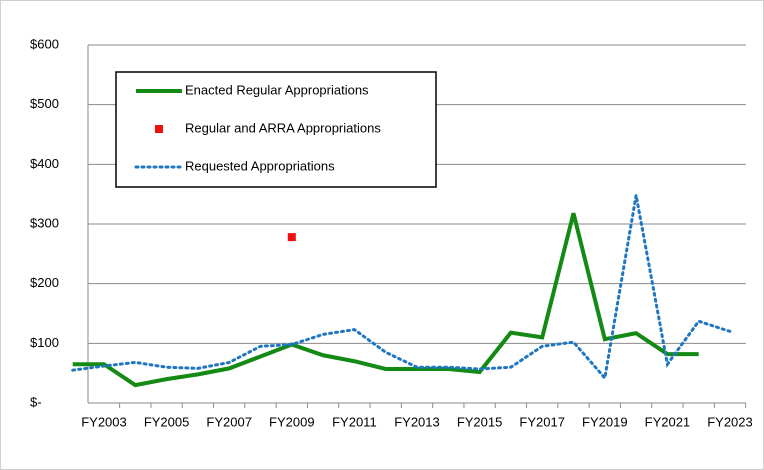 The height and width of the screenshot is (470, 764). Describe the element at coordinates (104, 421) in the screenshot. I see `x-tick-label: FY2003` at that location.